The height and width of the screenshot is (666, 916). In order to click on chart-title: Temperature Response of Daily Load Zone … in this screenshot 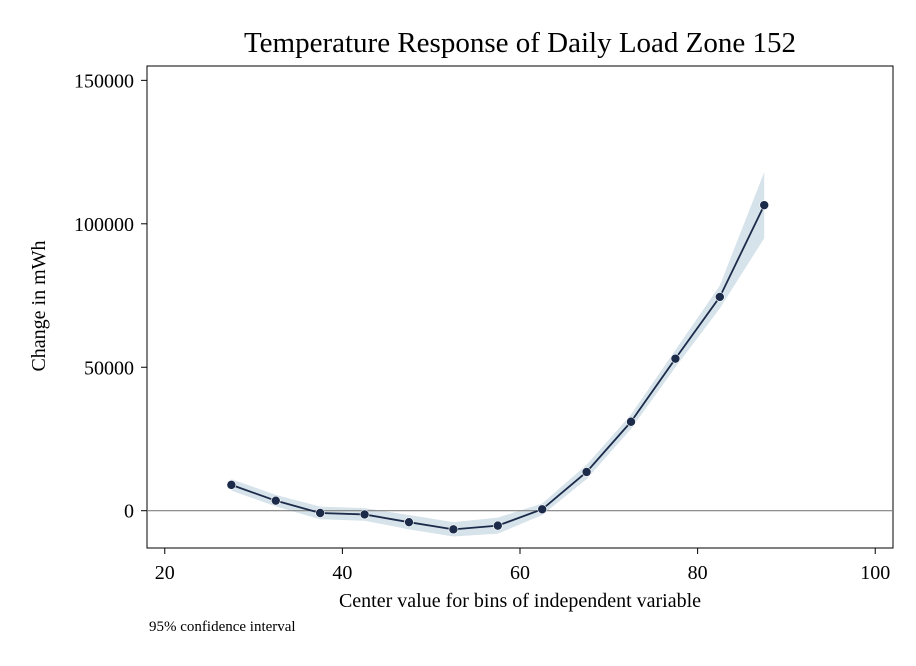, I will do `click(520, 43)`.